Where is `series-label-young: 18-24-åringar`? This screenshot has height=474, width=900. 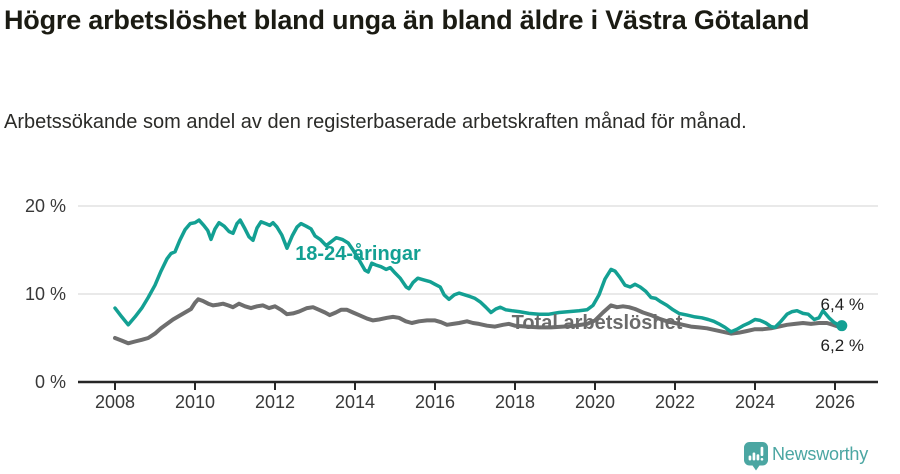
series-label-young: 18-24-åringar is located at coordinates (358, 254).